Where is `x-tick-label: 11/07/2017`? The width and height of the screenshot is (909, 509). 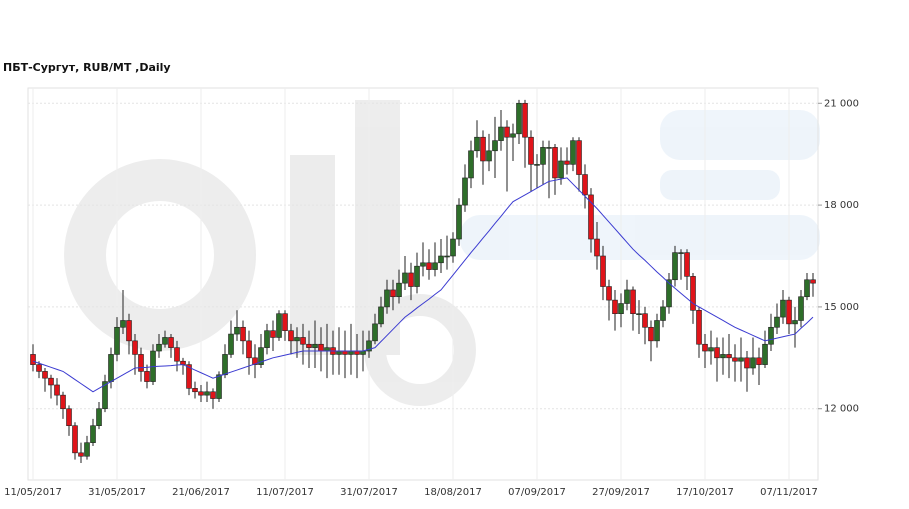
x-tick-label: 11/07/2017 is located at coordinates (285, 492).